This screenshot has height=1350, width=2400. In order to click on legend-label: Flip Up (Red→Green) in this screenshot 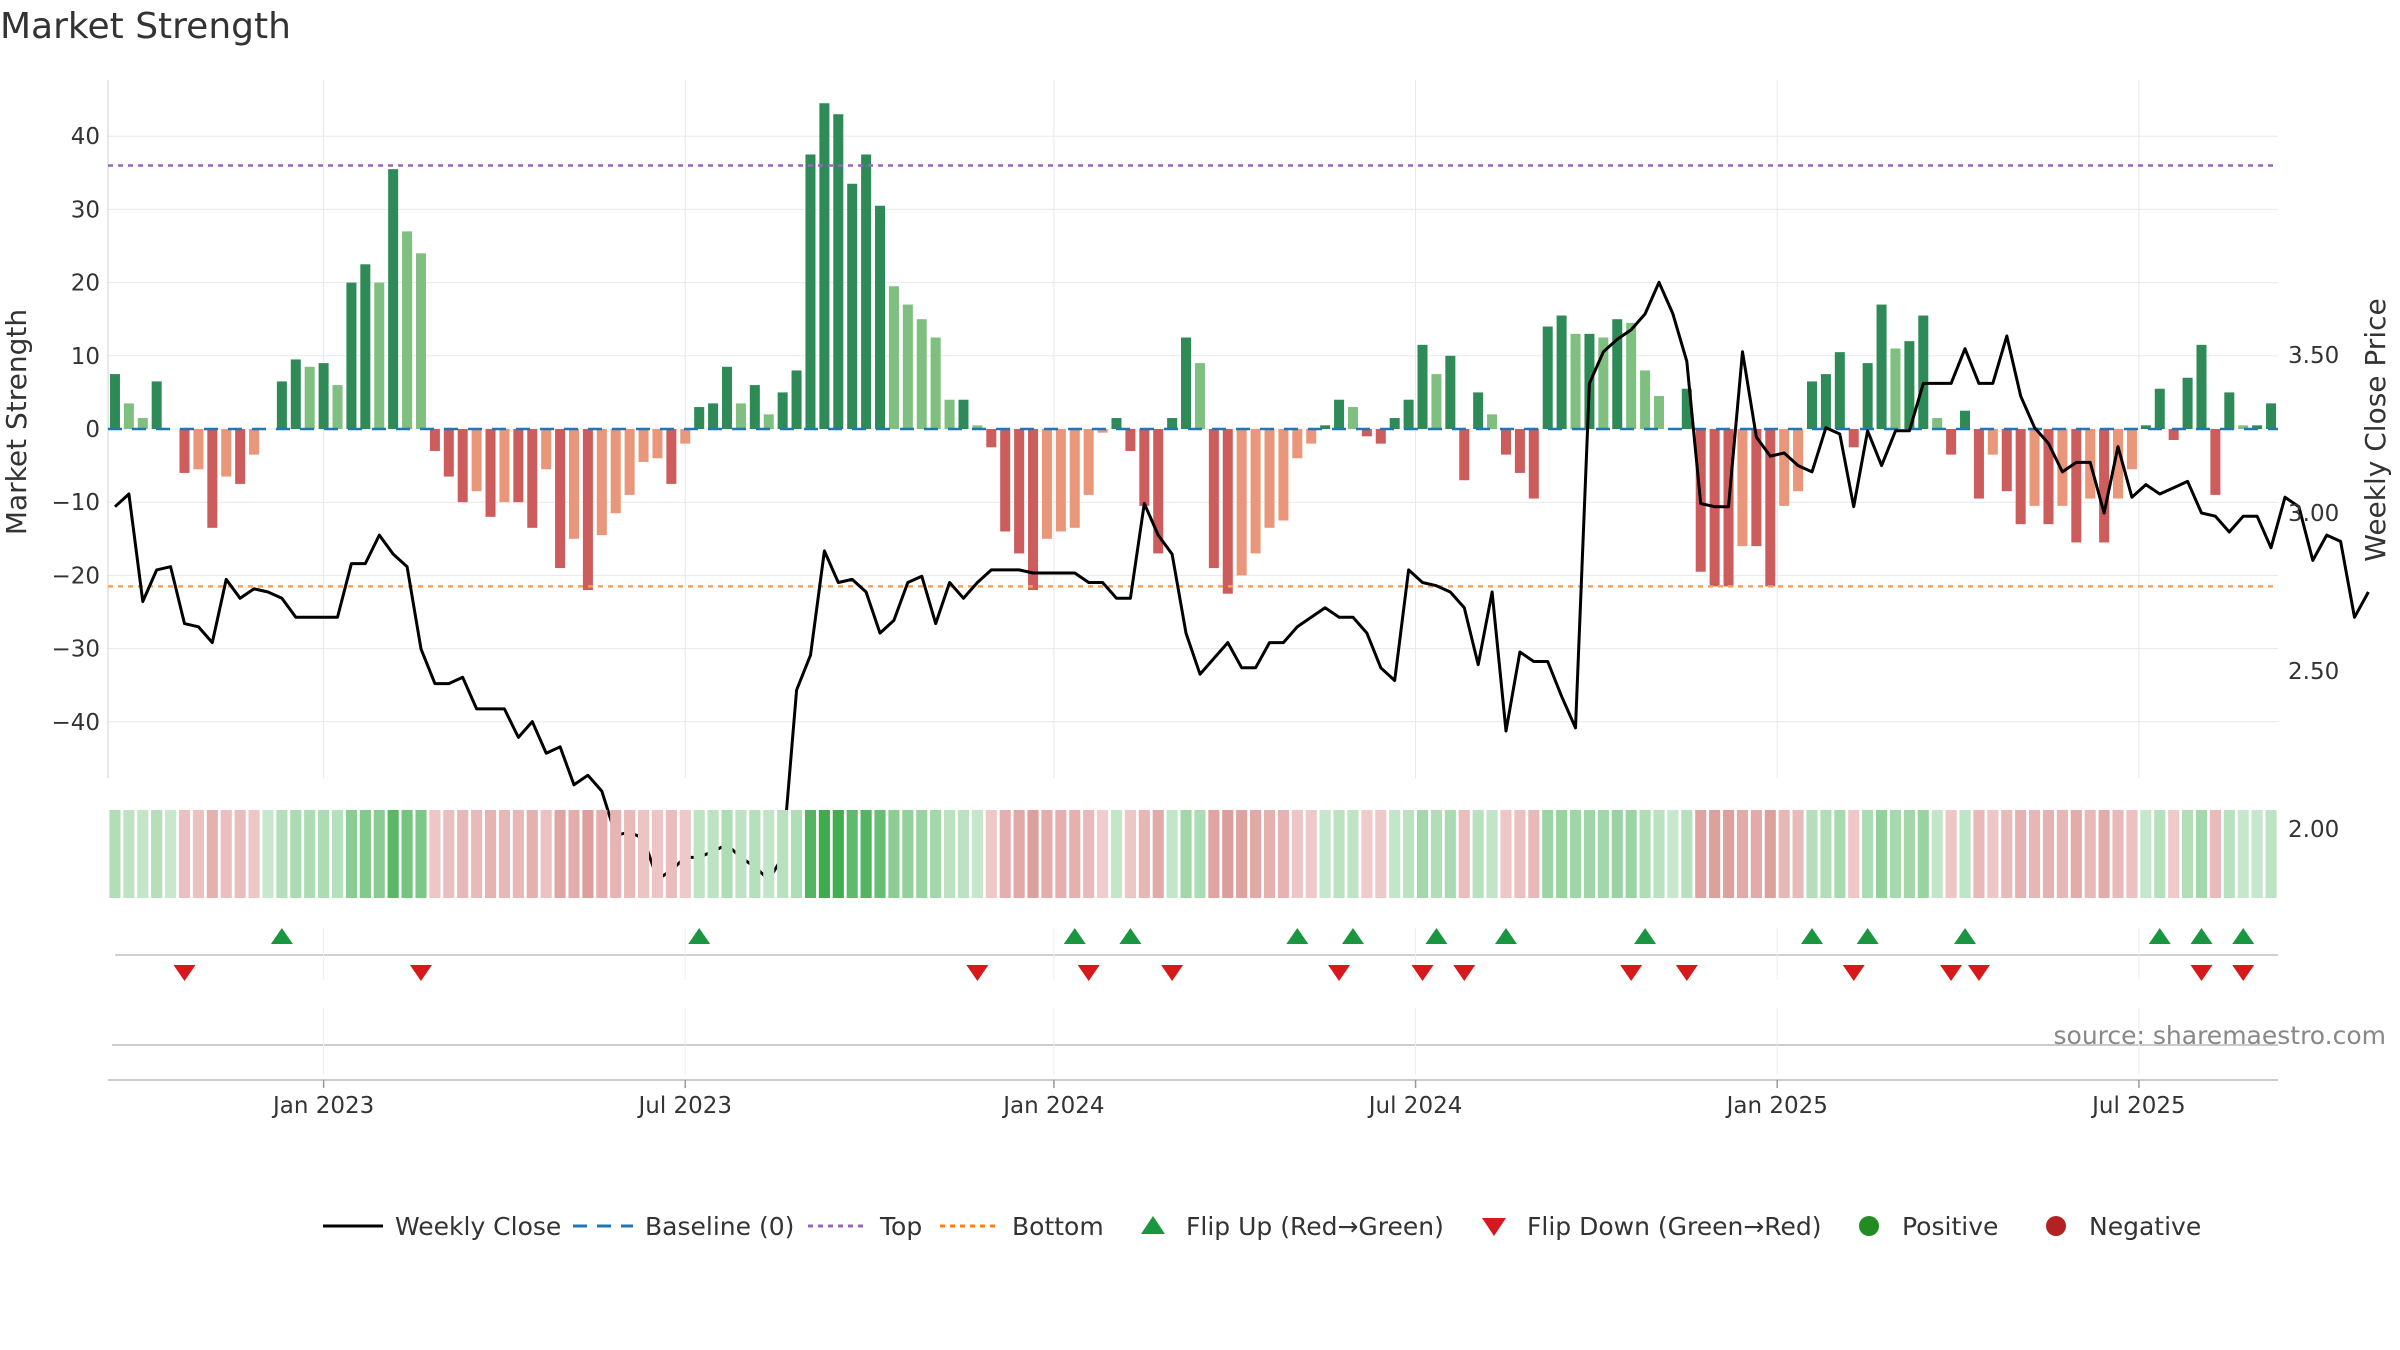, I will do `click(1315, 1226)`.